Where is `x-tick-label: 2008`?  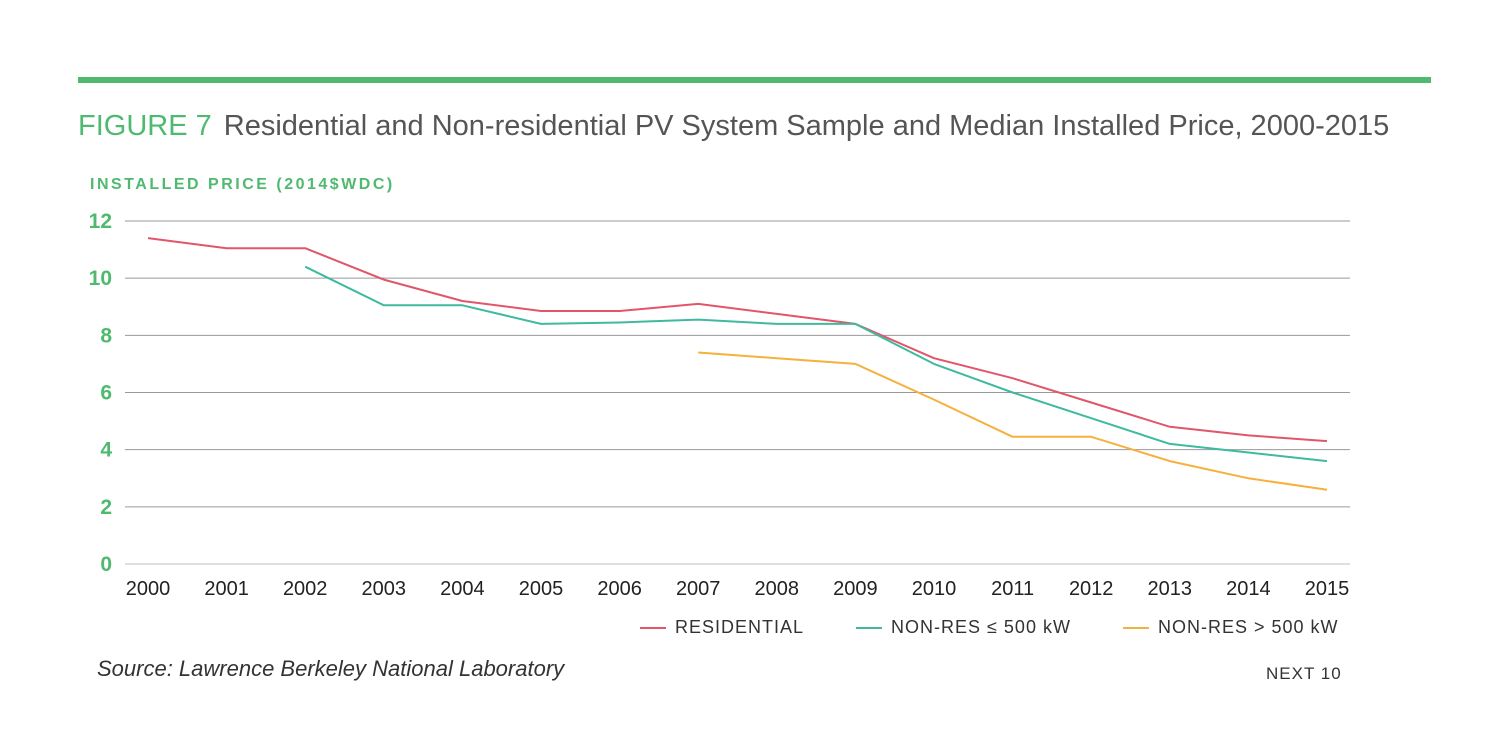 x-tick-label: 2008 is located at coordinates (777, 589).